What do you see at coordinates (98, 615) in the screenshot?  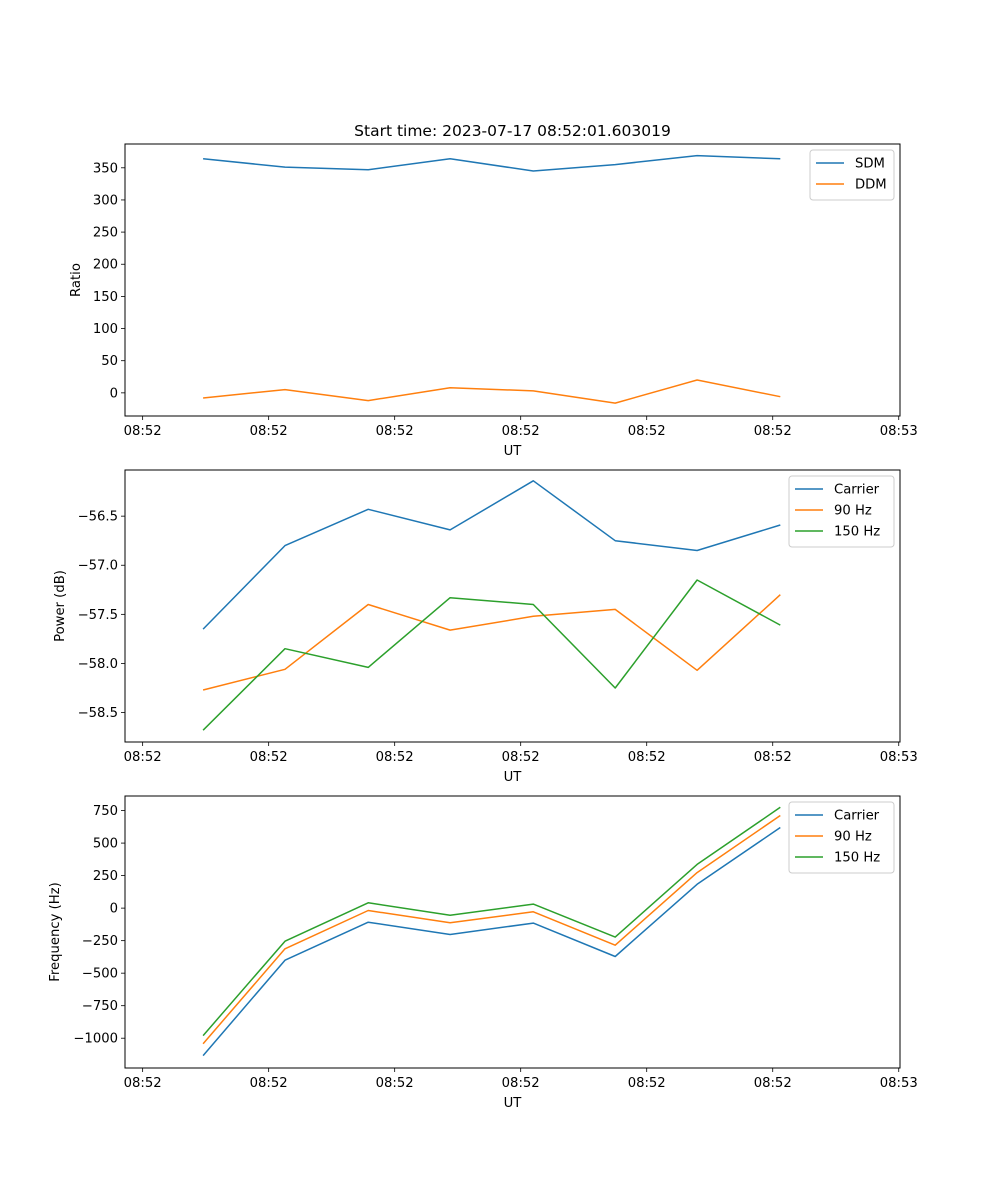 I see `y-tick-label: −57.5` at bounding box center [98, 615].